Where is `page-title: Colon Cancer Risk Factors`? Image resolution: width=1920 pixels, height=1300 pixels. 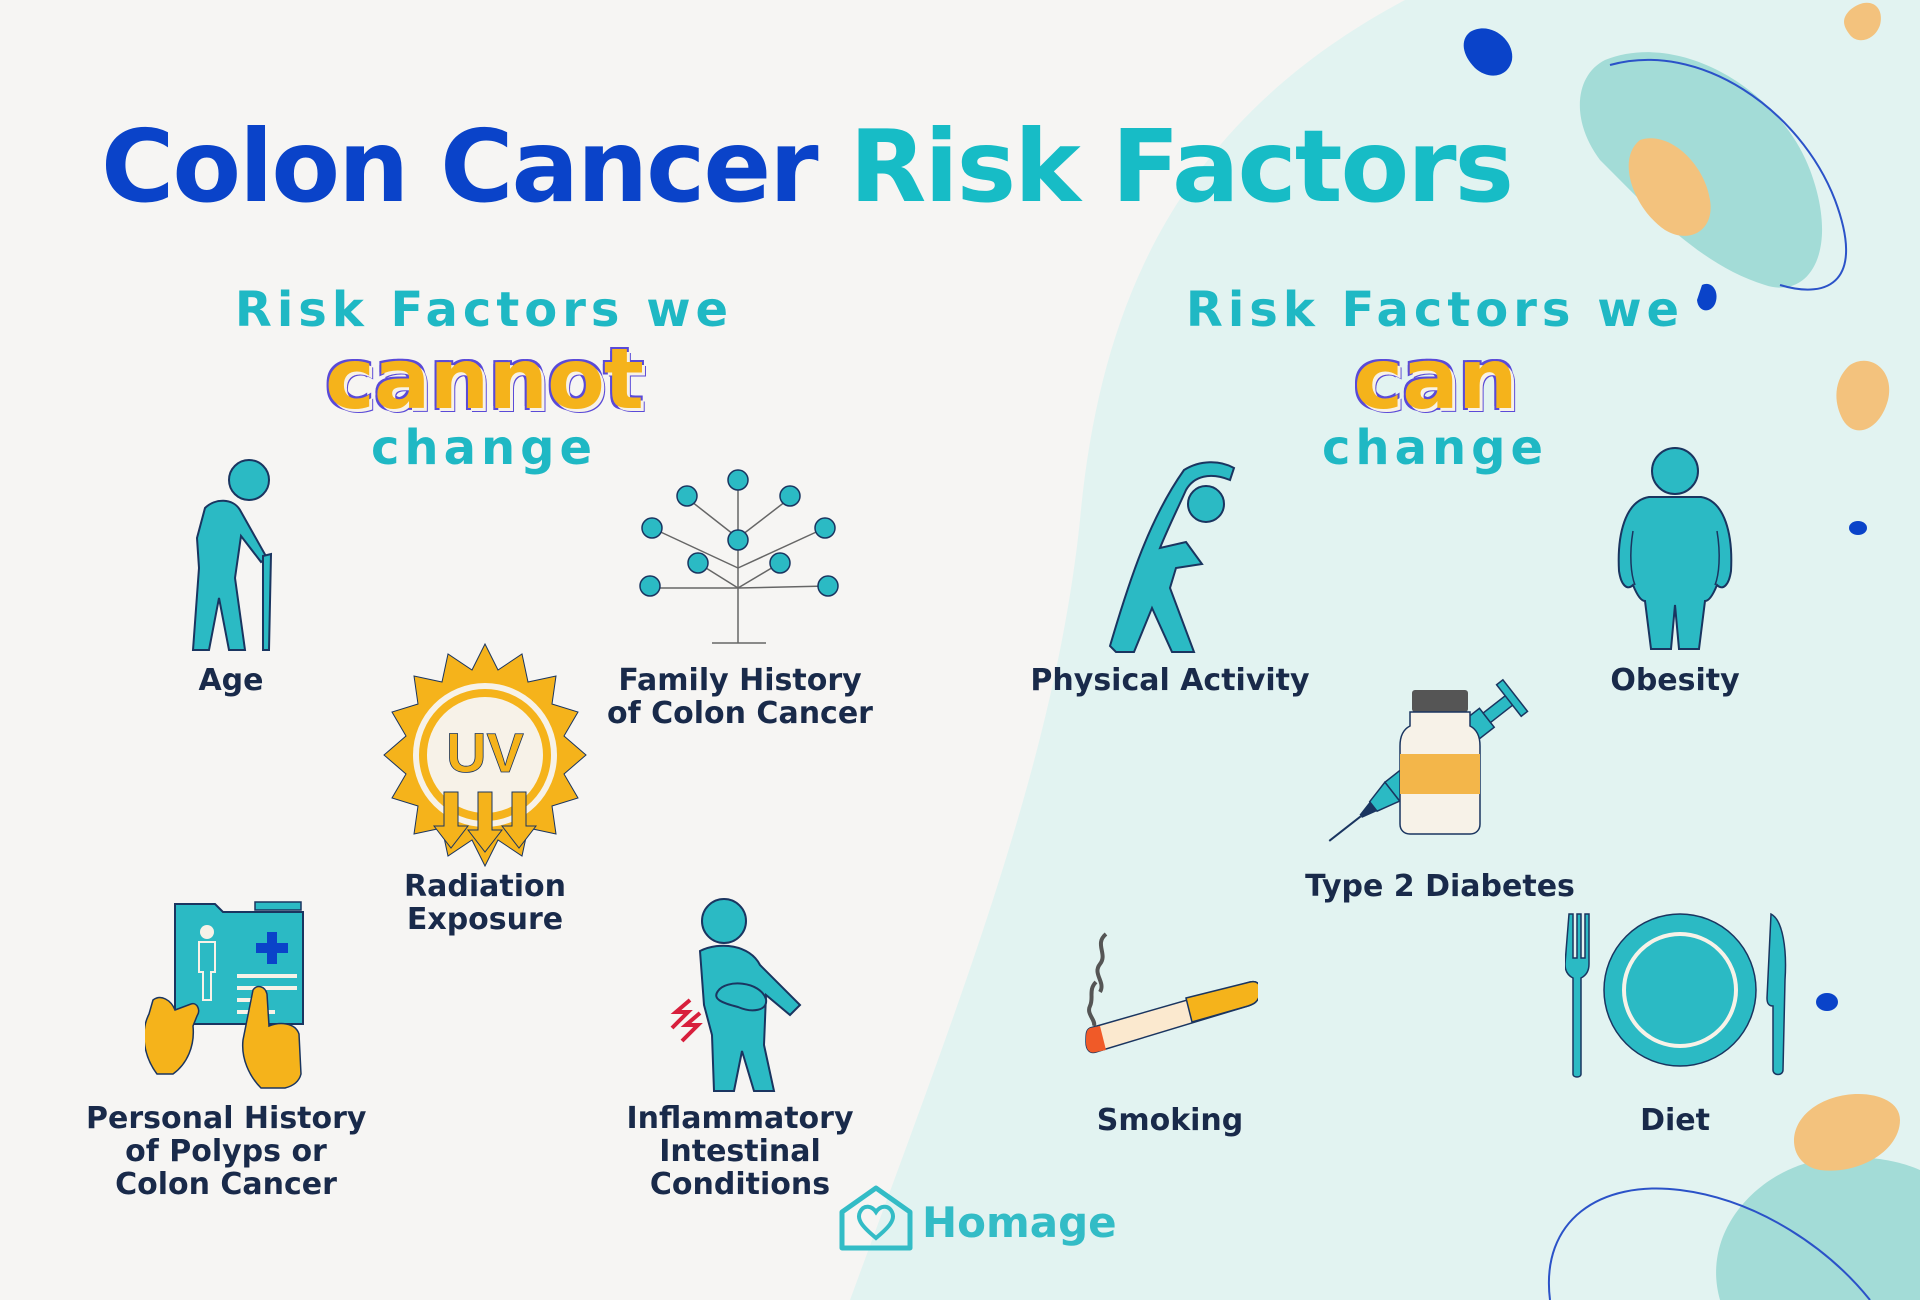
page-title: Colon Cancer Risk Factors is located at coordinates (807, 166).